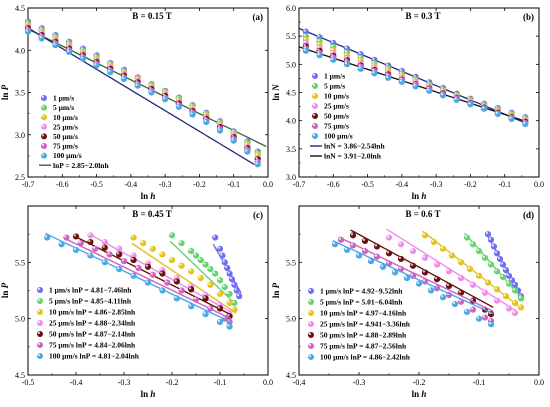  What do you see at coordinates (332, 313) in the screenshot?
I see `legend-series-name: 10 μm/s` at bounding box center [332, 313].